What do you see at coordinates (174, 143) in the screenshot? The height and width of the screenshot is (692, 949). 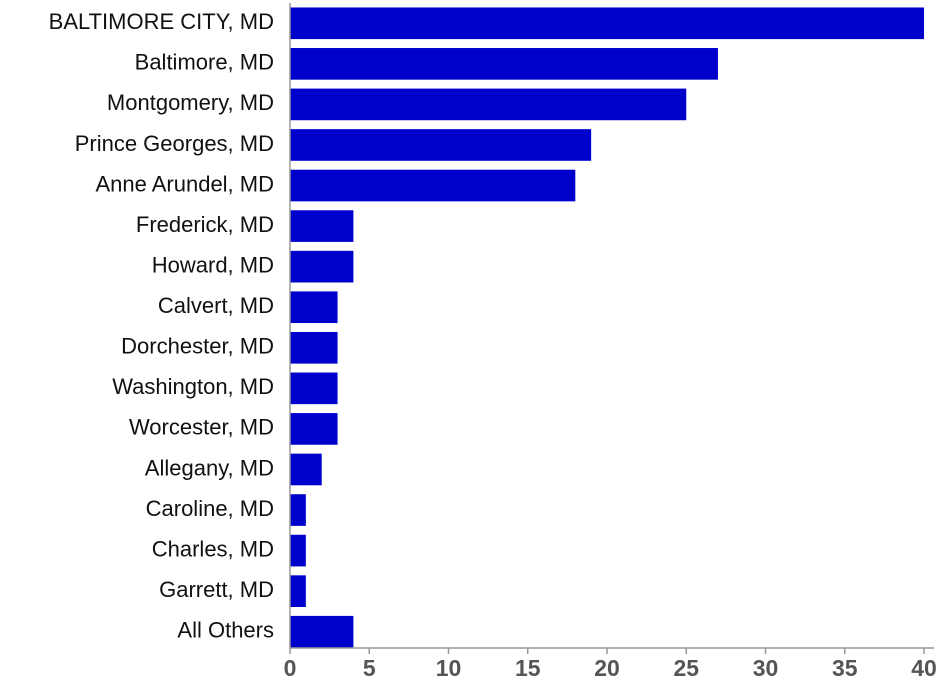 I see `y-tick-label: Prince Georges, MD` at bounding box center [174, 143].